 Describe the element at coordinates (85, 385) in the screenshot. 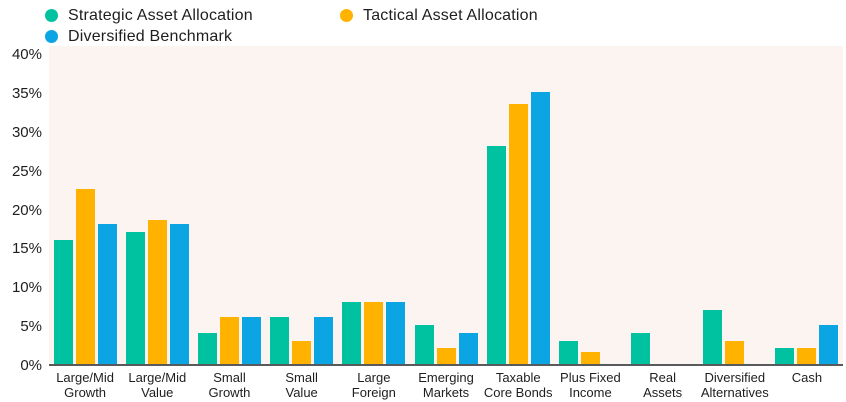

I see `x-axis-label: Large/Mid Growth` at that location.